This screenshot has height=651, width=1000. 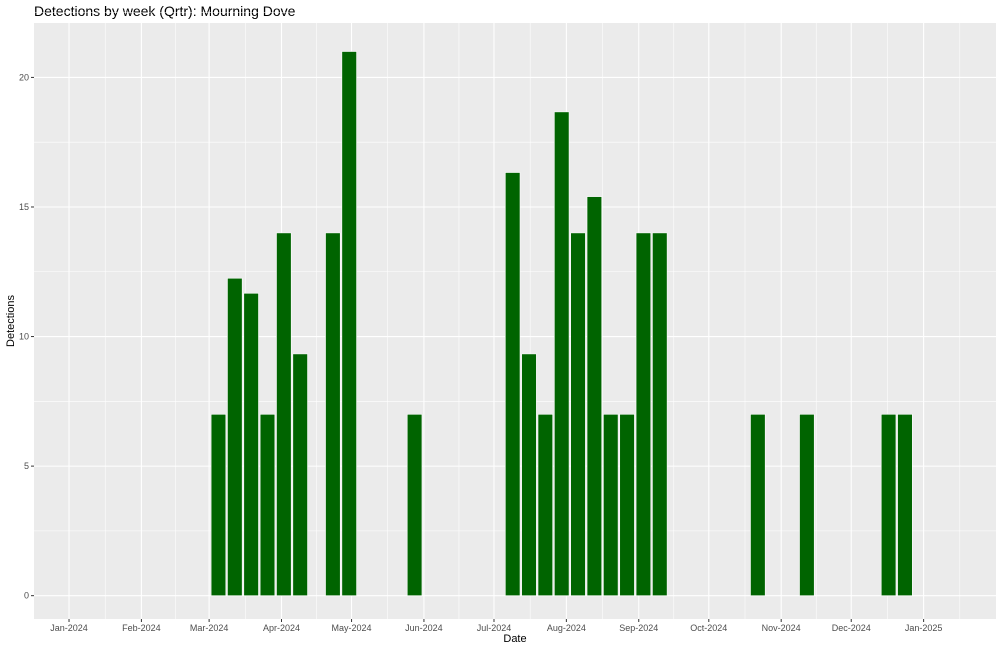 I want to click on x-tick-label: Jul-2024, so click(x=494, y=628).